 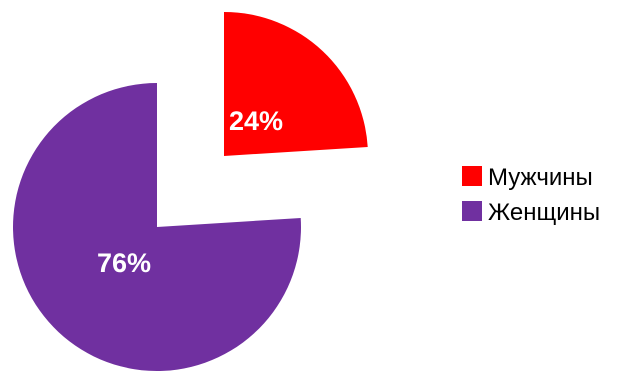 I want to click on pie-slice-men, so click(x=296, y=84).